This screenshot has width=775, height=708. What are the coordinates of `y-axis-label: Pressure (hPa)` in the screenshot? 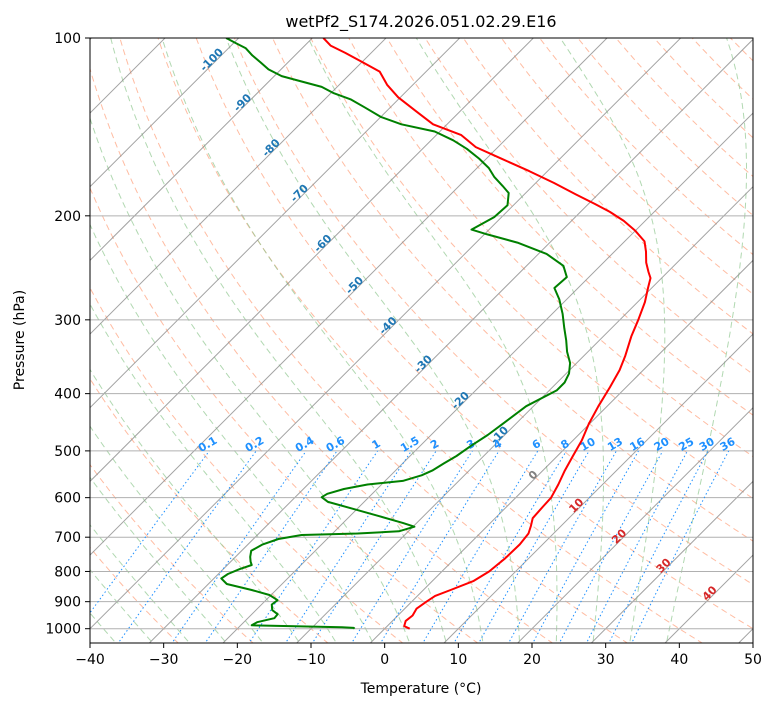 It's located at (20, 340).